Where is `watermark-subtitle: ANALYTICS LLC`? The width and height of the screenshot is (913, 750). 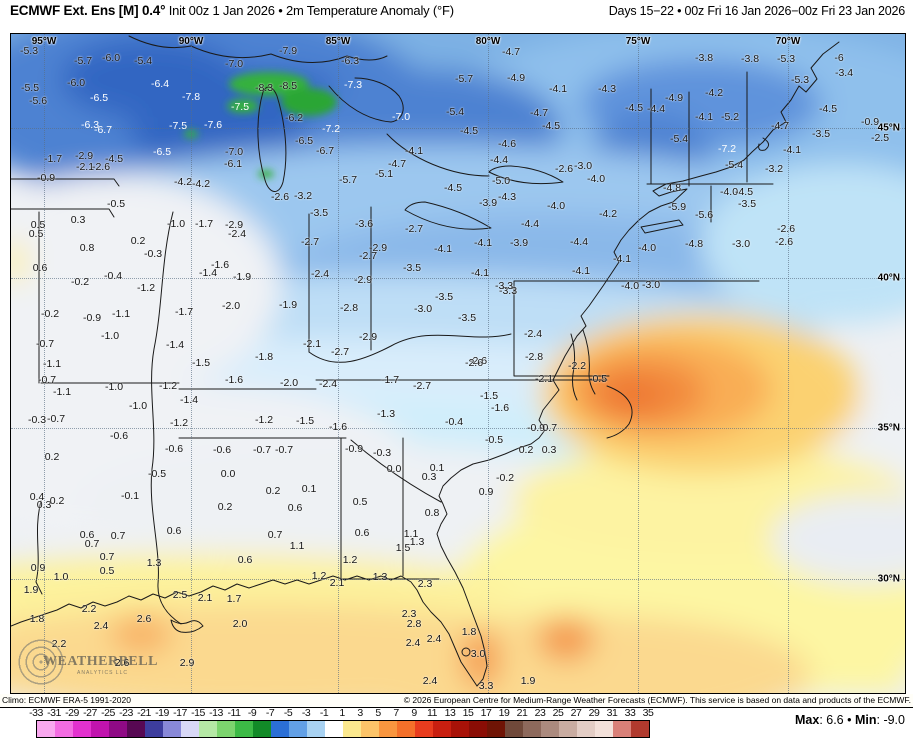
watermark-subtitle: ANALYTICS LLC is located at coordinates (102, 673).